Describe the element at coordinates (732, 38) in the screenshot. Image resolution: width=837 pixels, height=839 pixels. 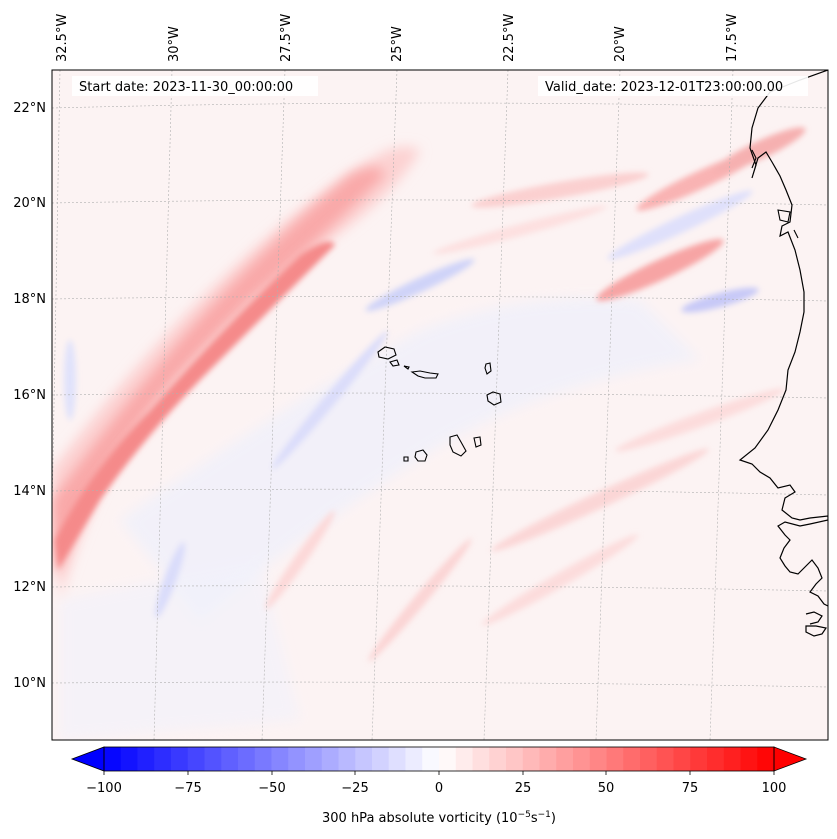
I see `lon-label: 17.5°W` at that location.